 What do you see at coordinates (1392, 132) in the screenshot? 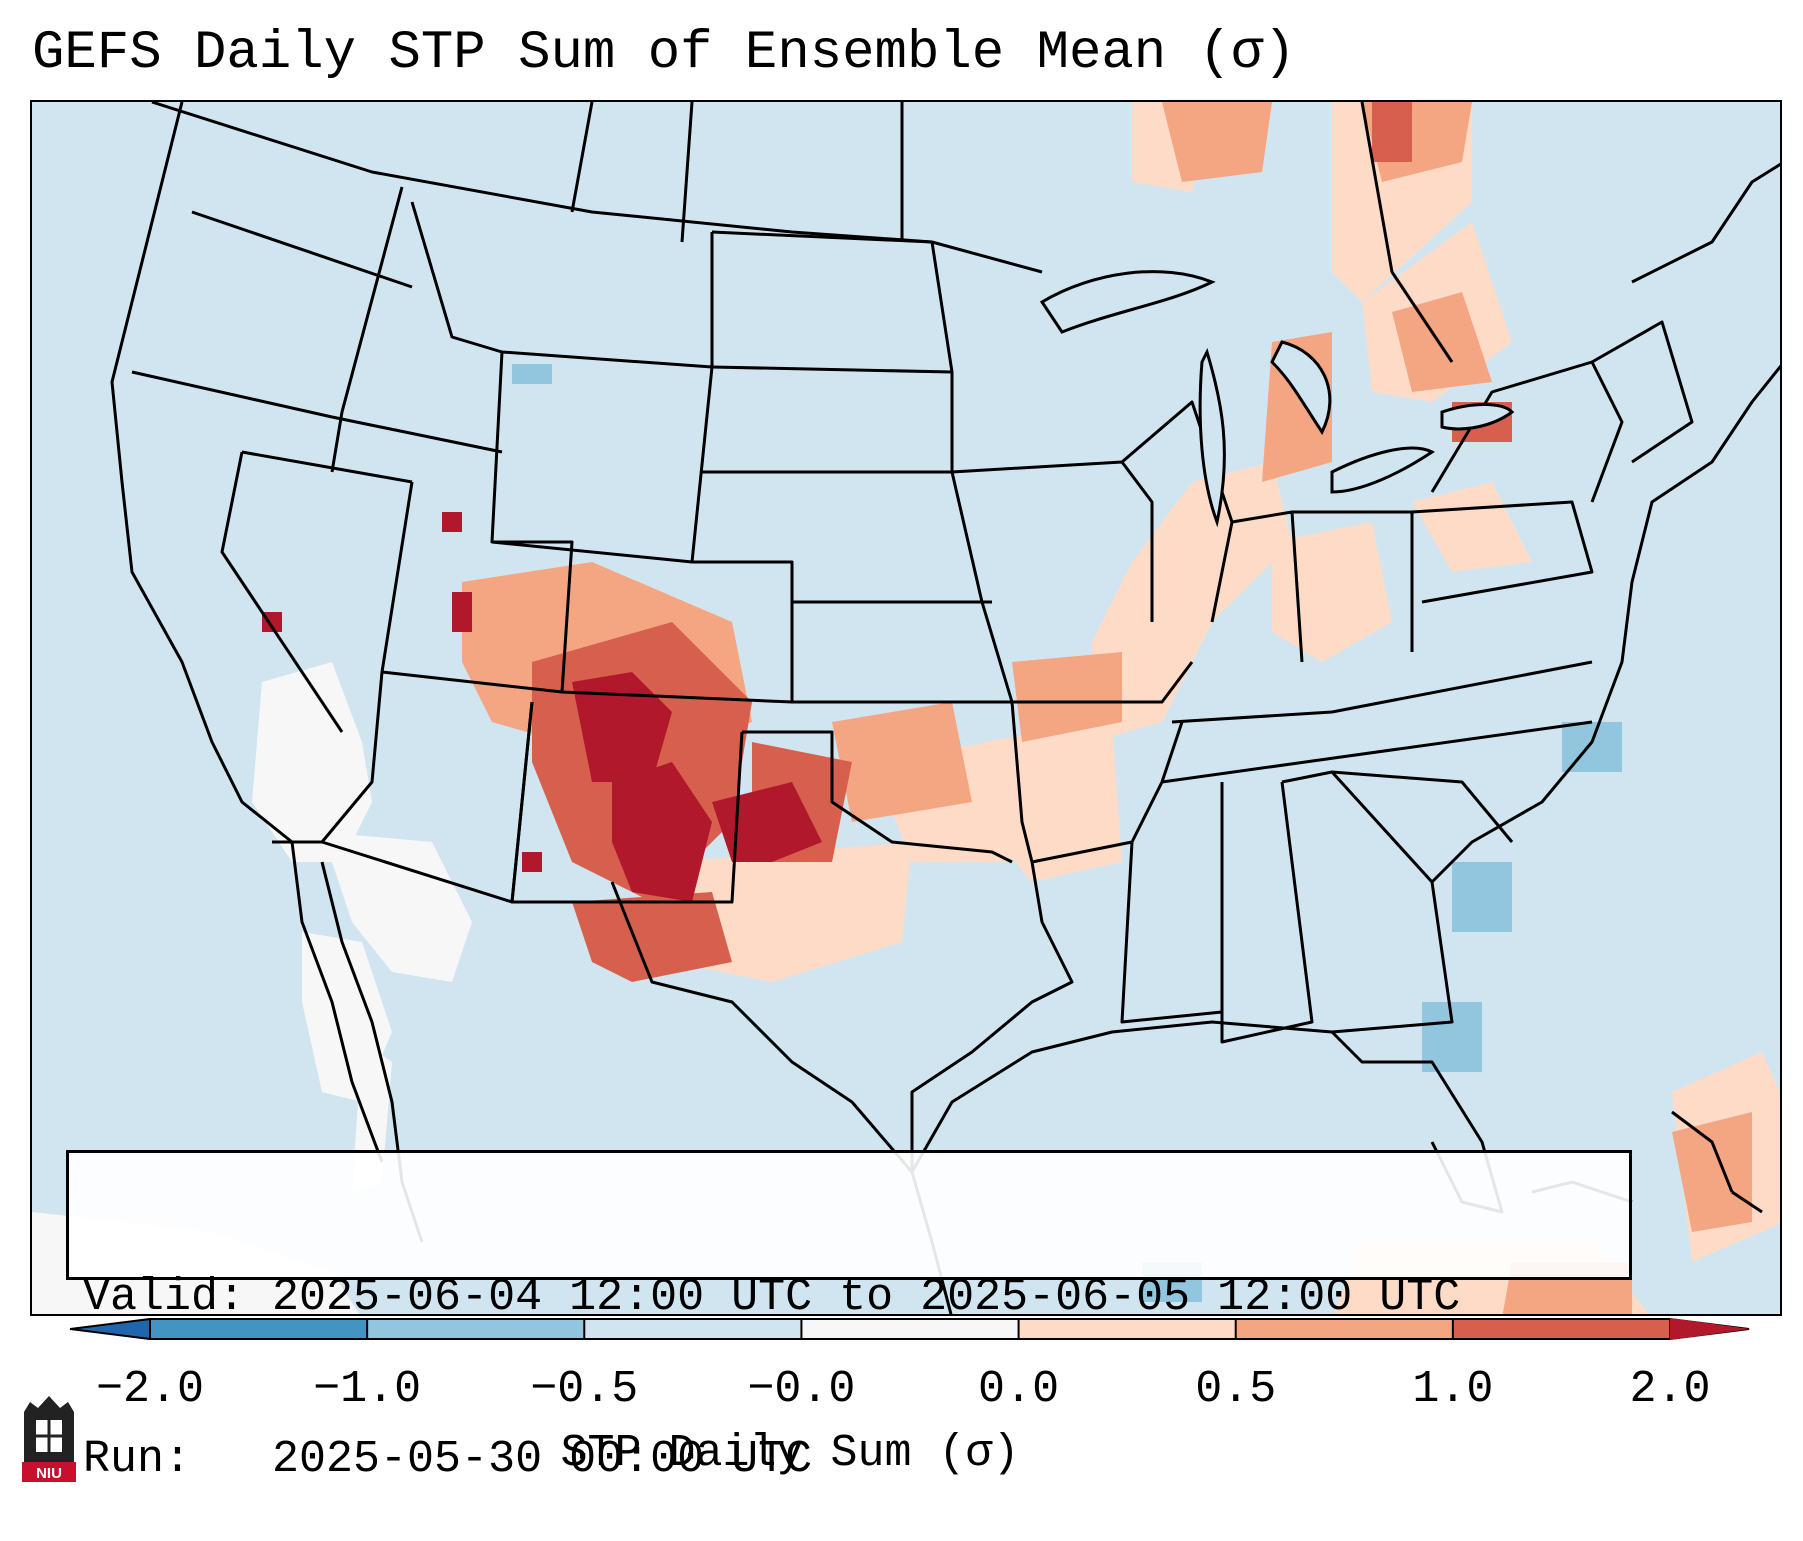
I see `strong-cell-quebec` at bounding box center [1392, 132].